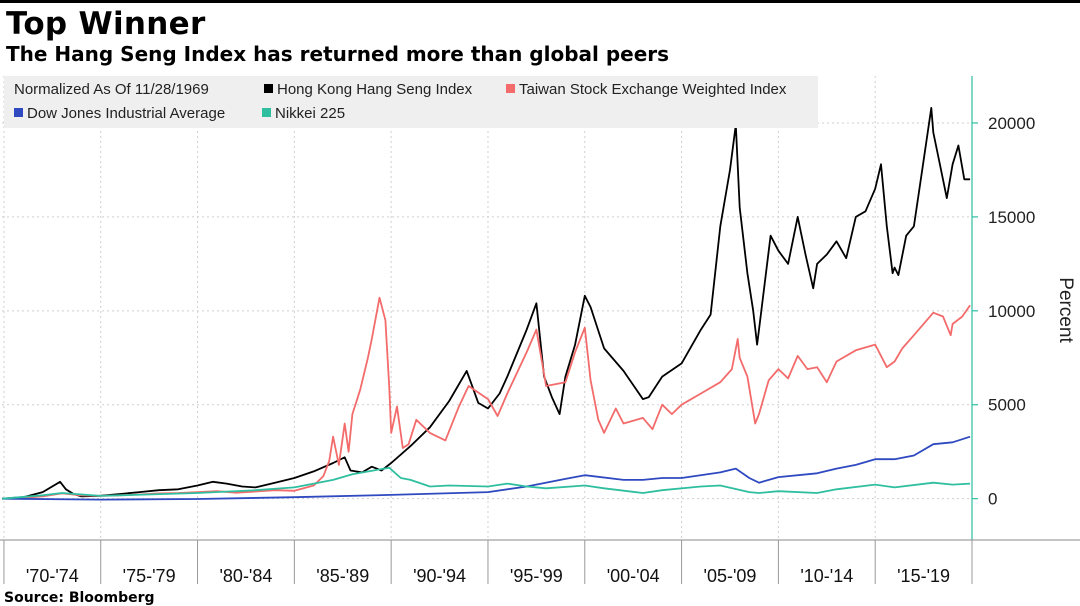 The image size is (1080, 606). Describe the element at coordinates (106, 24) in the screenshot. I see `chart-title: Top Winner` at that location.